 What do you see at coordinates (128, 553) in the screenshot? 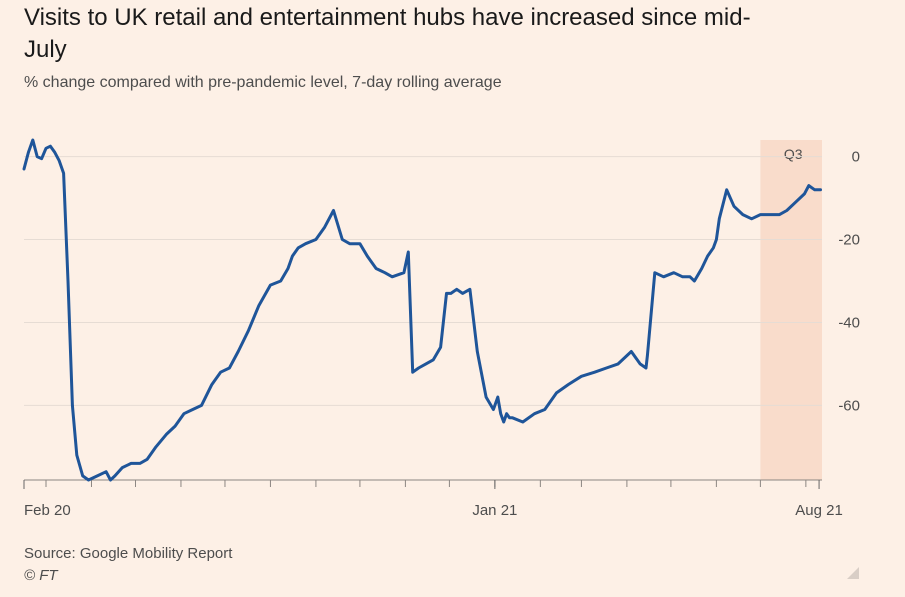
I see `source-note: Source: Google Mobility Report` at bounding box center [128, 553].